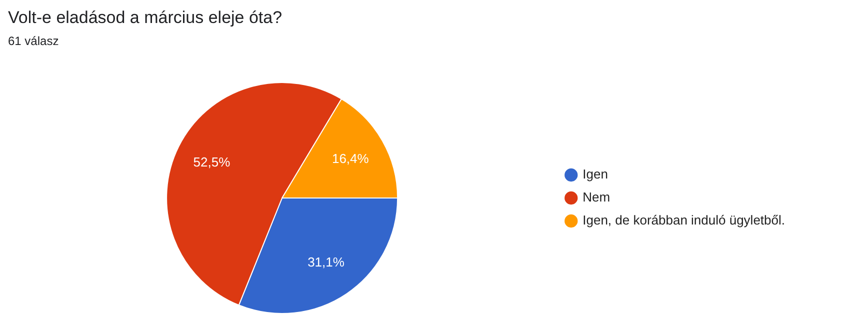 The image size is (843, 328). Describe the element at coordinates (212, 162) in the screenshot. I see `data-label: 52,5%` at that location.